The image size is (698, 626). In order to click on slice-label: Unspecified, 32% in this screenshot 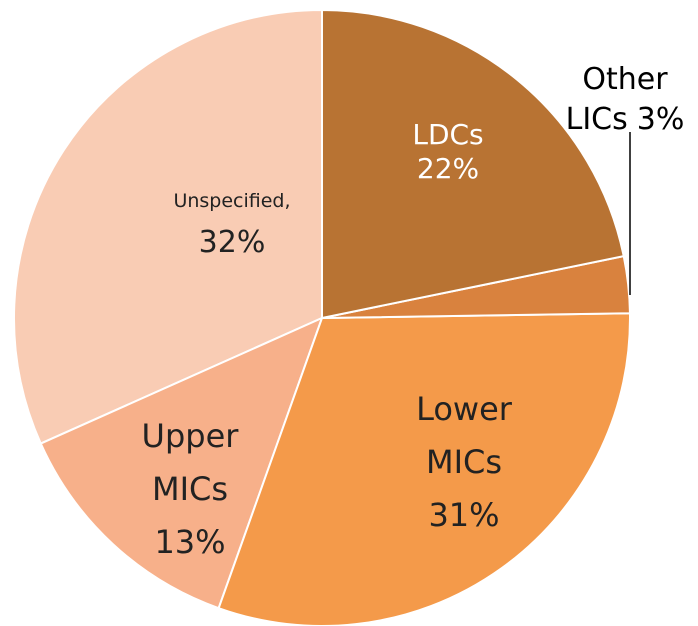, I will do `click(232, 222)`.